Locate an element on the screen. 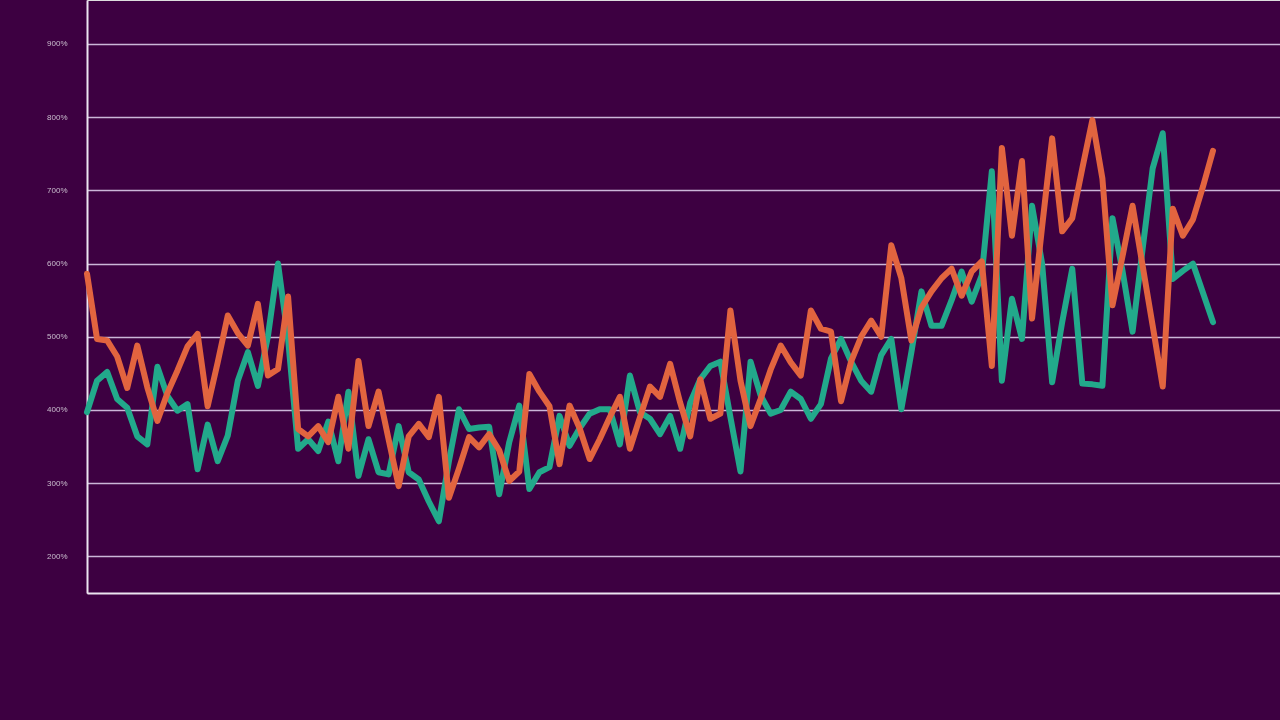  y-tick-label: 800% is located at coordinates (57, 117).